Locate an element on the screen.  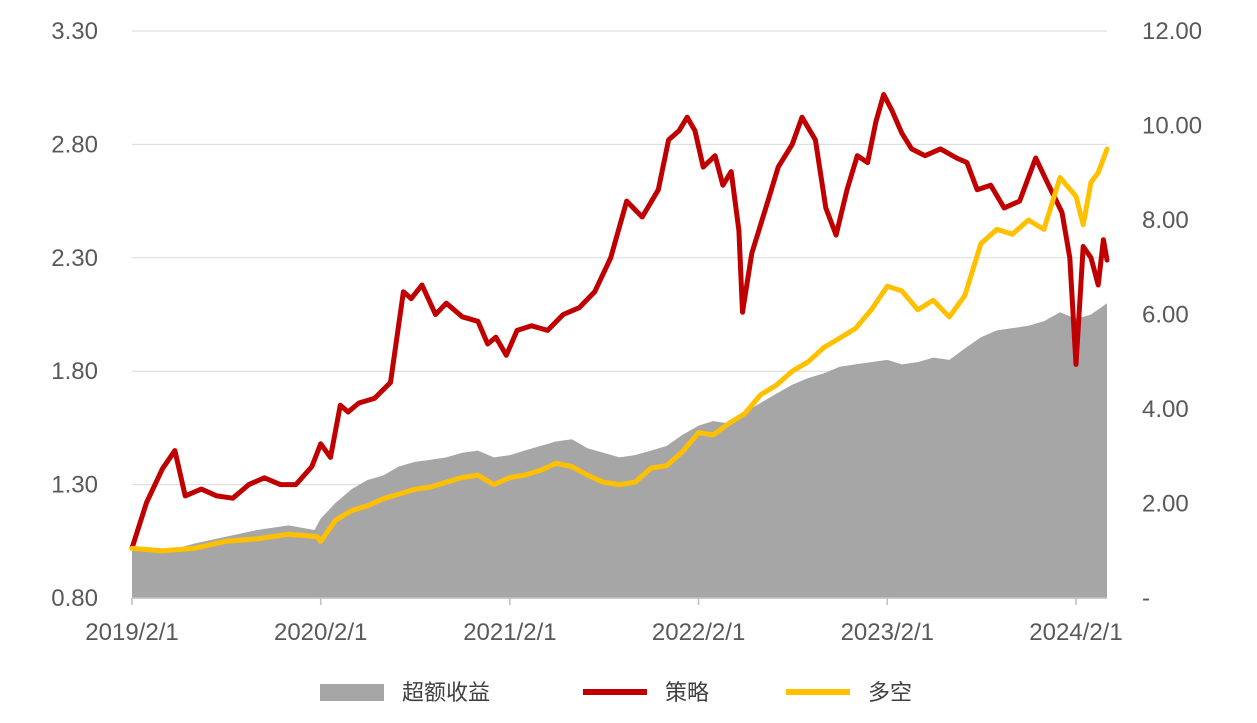
y-right-tick-label: 10.00 is located at coordinates (1172, 126).